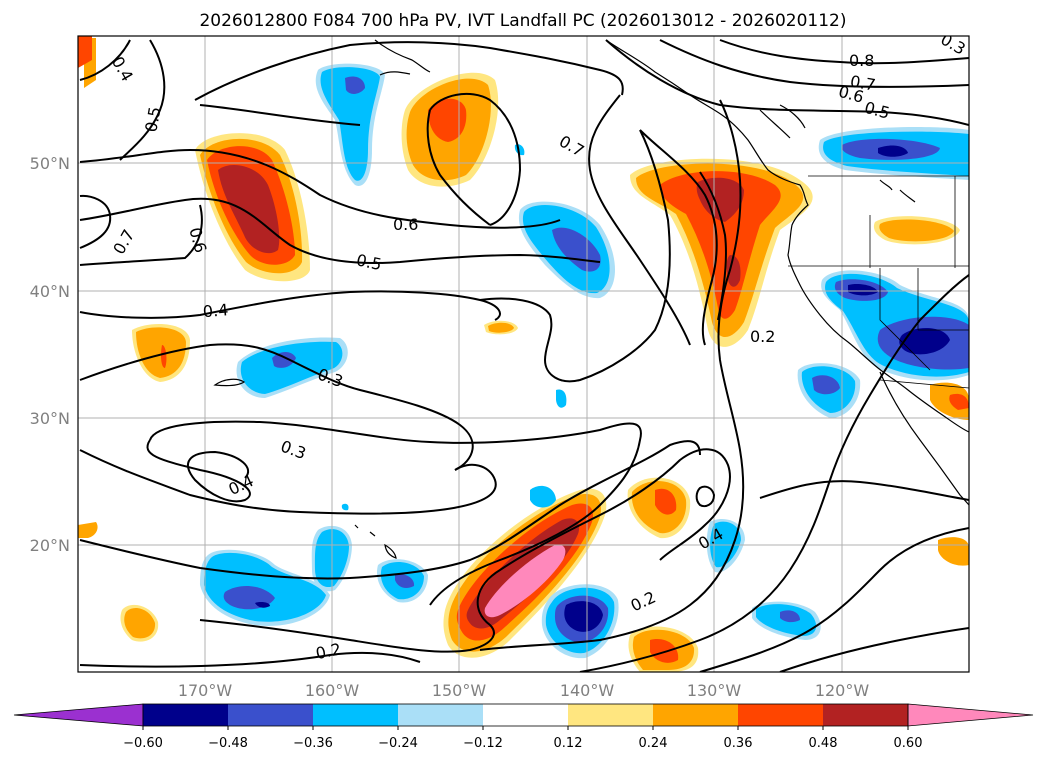  Describe the element at coordinates (78, 715) in the screenshot. I see `colorbar-extend-low` at that location.